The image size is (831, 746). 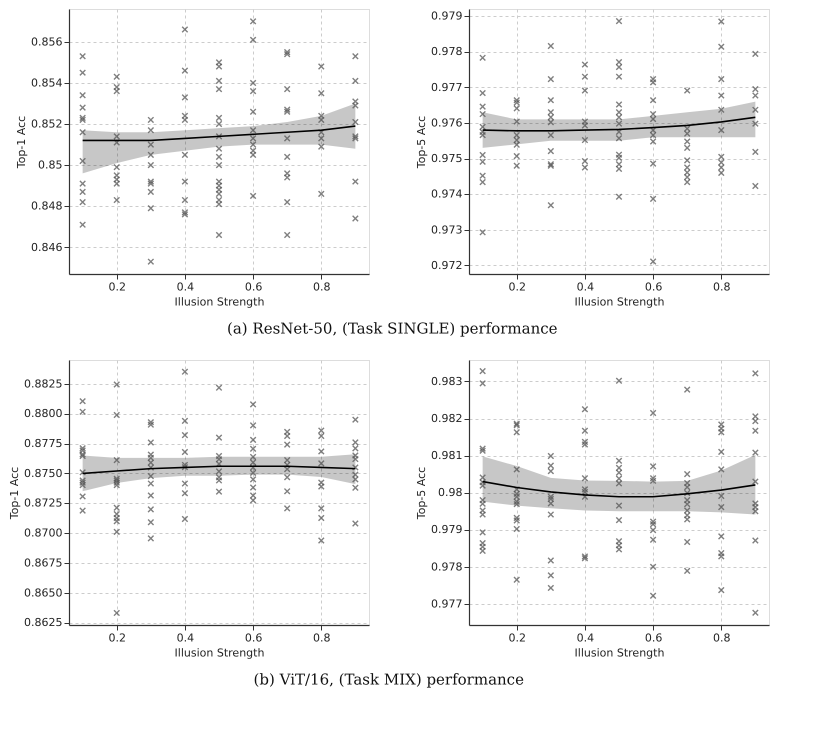 What do you see at coordinates (446, 419) in the screenshot?
I see `y-tick-label: 0.982` at bounding box center [446, 419].